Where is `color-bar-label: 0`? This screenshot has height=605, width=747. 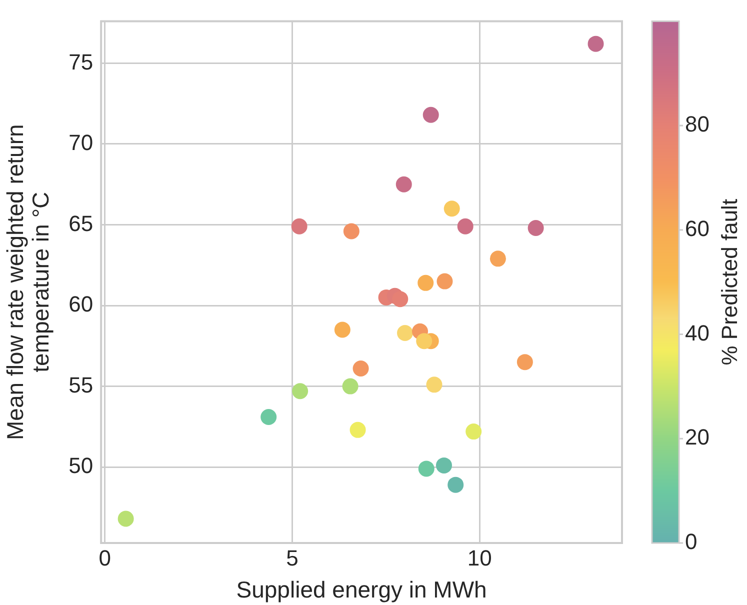
color-bar-label: 0 is located at coordinates (691, 541).